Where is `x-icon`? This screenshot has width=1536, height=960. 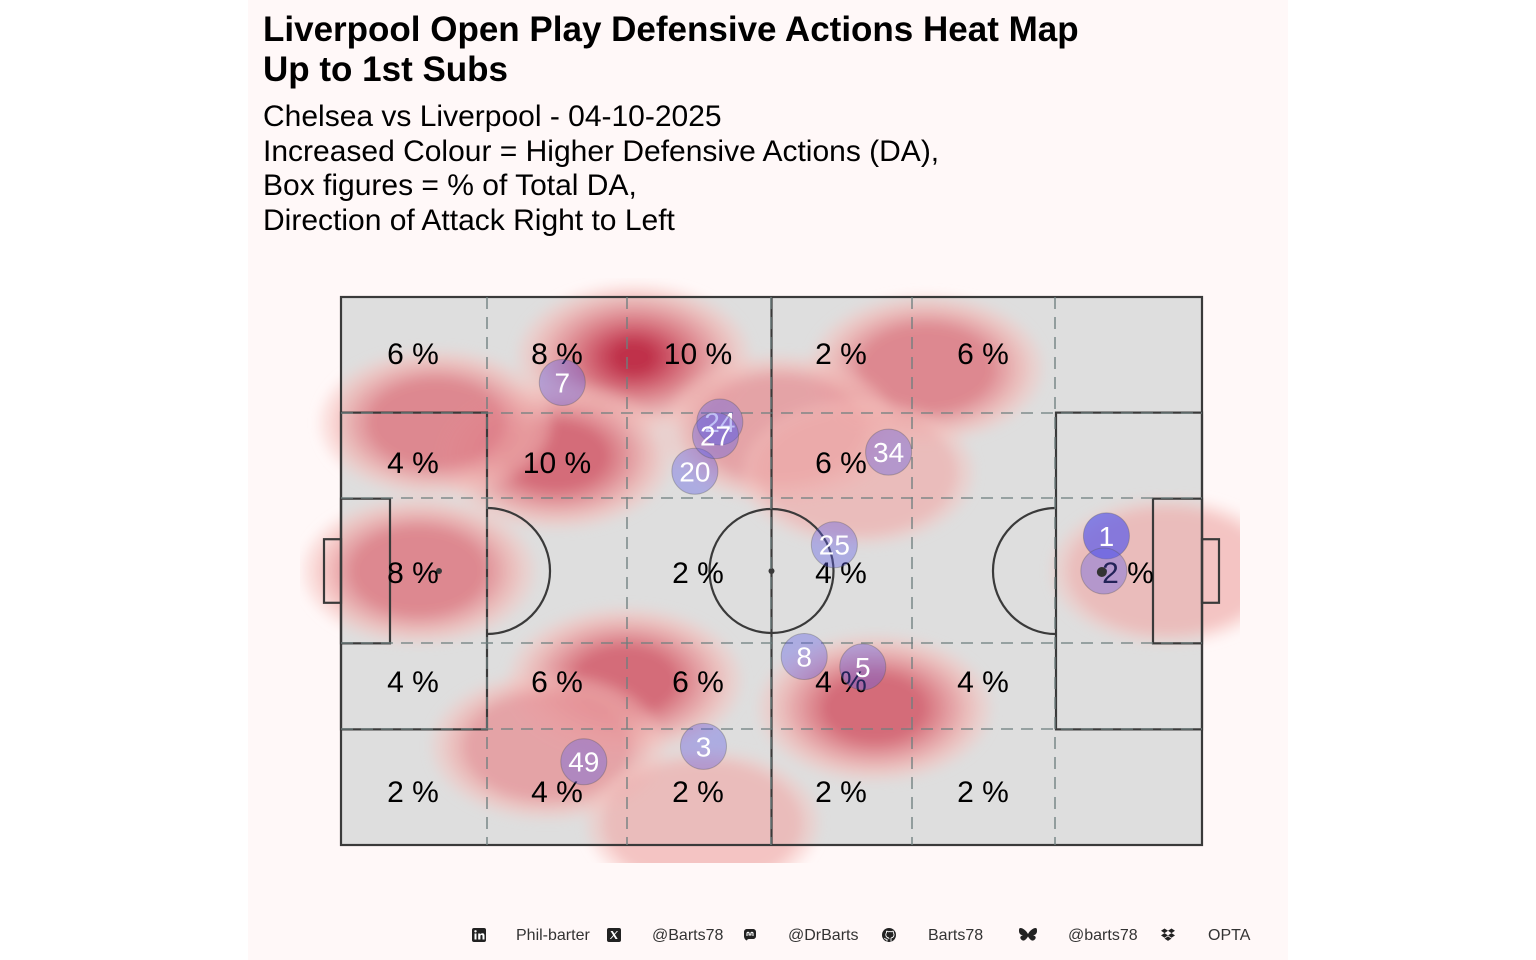 x-icon is located at coordinates (614, 935).